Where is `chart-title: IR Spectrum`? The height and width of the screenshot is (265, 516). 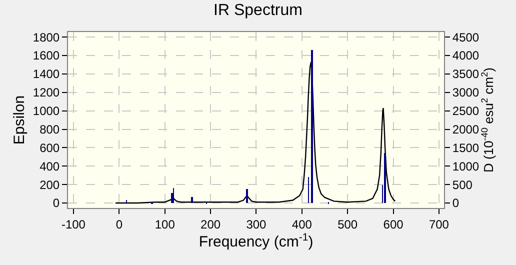 chart-title: IR Spectrum is located at coordinates (258, 11).